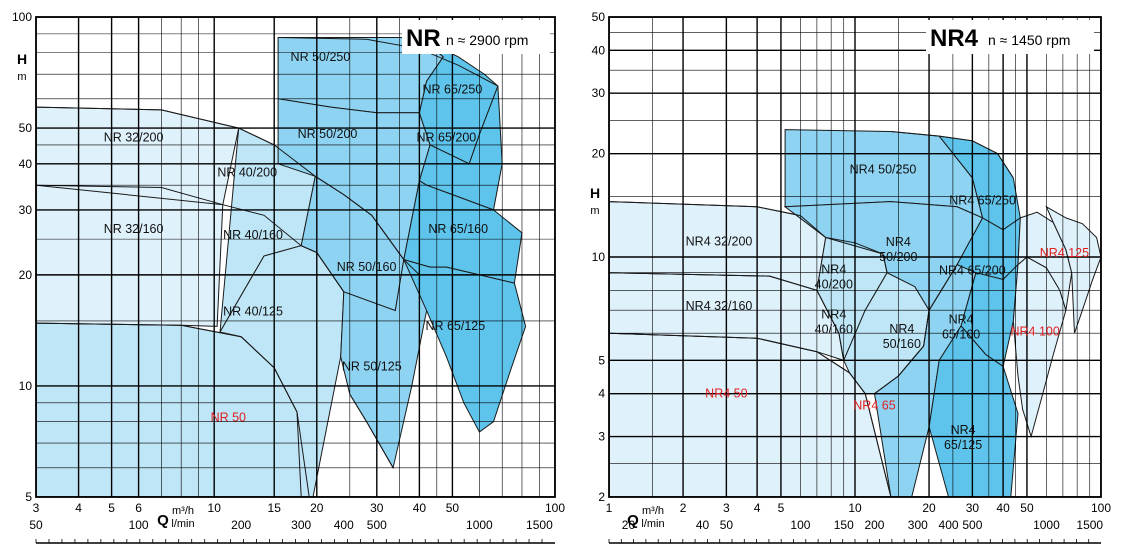 The image size is (1121, 556). I want to click on x-tick-label-m3h: 20, so click(929, 508).